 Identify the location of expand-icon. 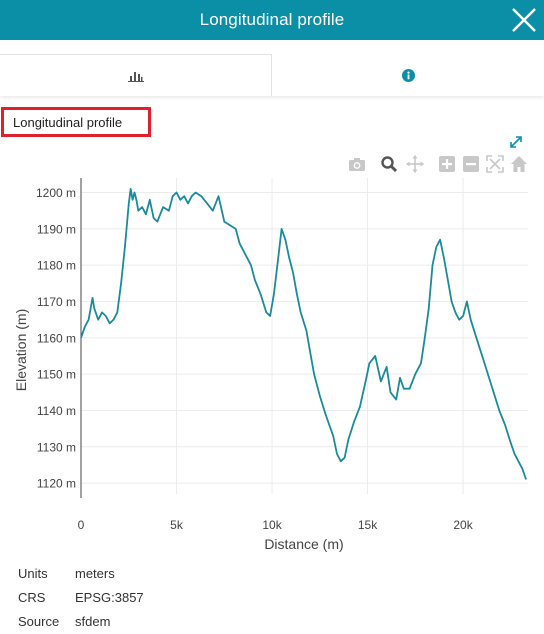
(516, 142).